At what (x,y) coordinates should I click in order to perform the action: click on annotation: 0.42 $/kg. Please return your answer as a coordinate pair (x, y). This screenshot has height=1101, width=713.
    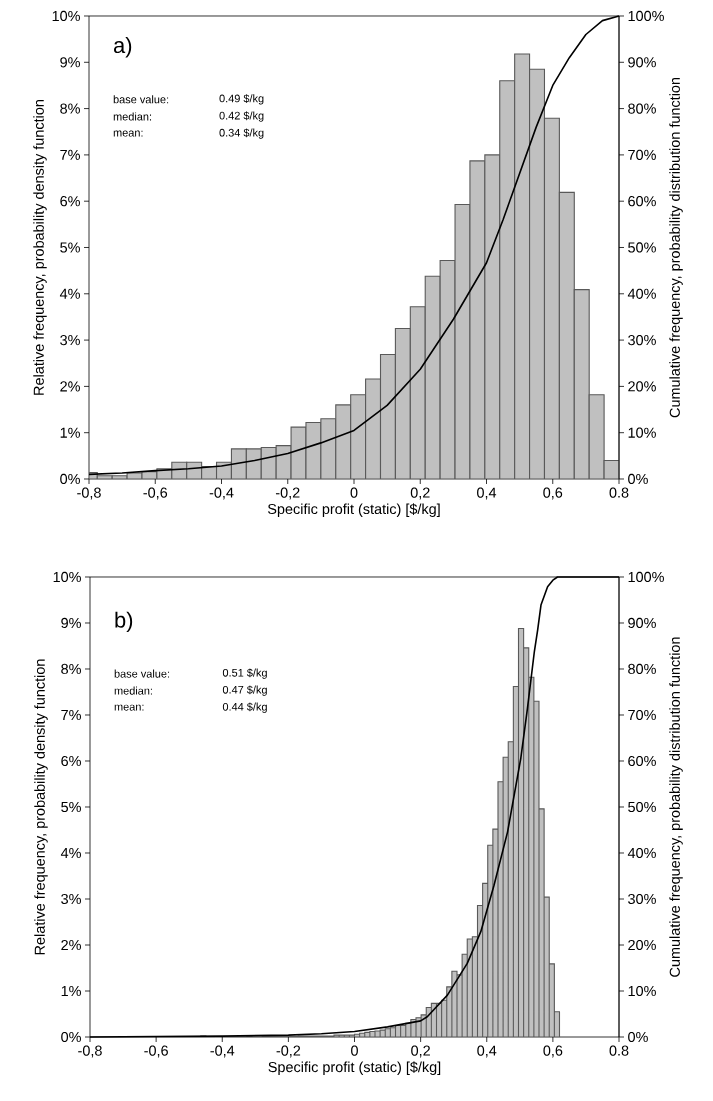
    Looking at the image, I should click on (241, 116).